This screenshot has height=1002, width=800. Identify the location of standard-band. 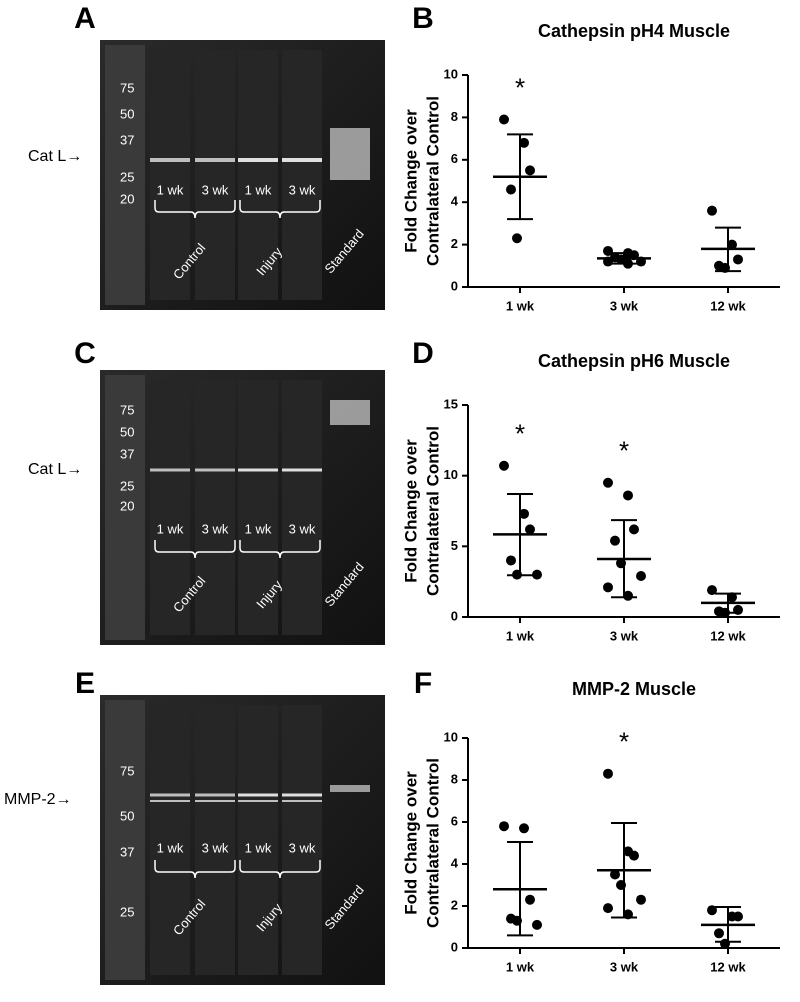
(350, 788).